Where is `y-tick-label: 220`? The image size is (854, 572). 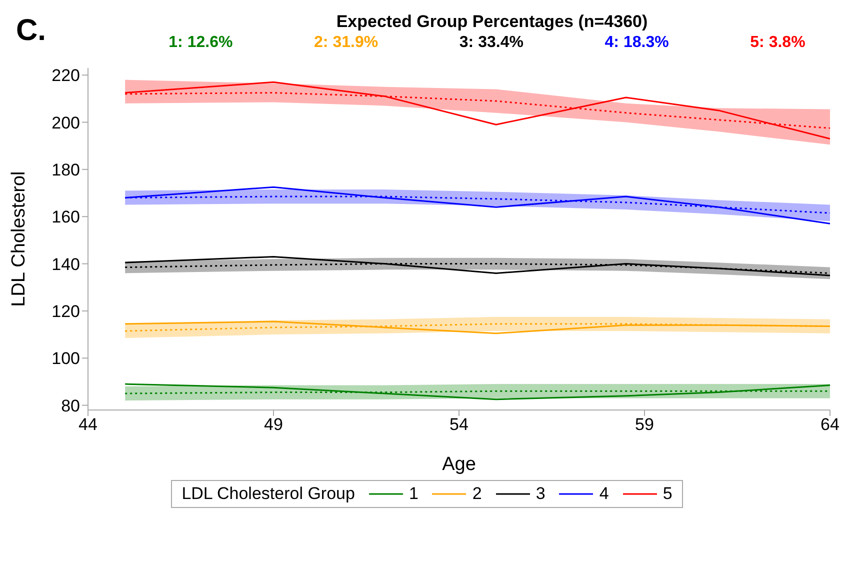 y-tick-label: 220 is located at coordinates (66, 76).